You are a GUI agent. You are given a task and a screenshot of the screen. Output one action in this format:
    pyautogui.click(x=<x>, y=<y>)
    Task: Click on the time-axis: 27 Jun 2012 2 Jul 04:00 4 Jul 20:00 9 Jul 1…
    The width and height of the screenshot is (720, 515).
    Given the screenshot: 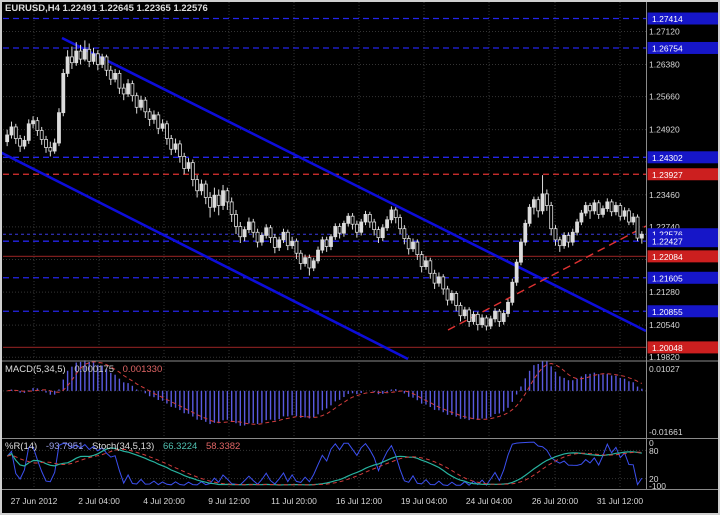 What is the action you would take?
    pyautogui.click(x=327, y=501)
    